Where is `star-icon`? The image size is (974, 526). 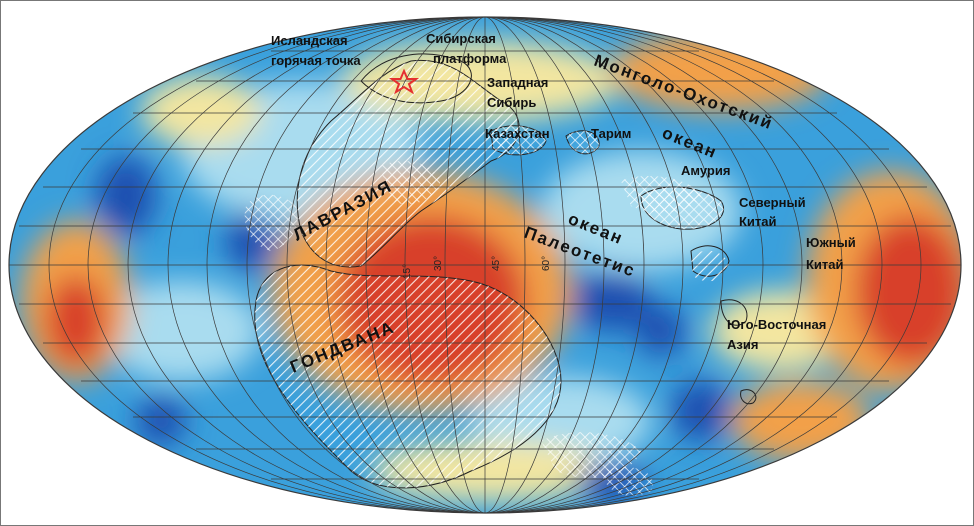
star-icon is located at coordinates (404, 81).